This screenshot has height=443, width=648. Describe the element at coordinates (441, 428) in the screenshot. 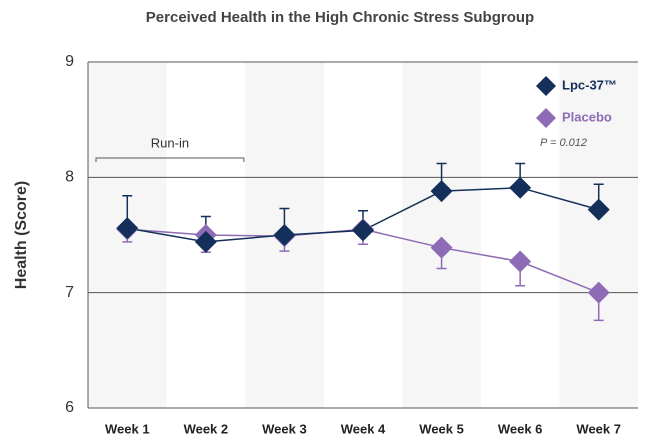

I see `x-tick-label: Week 5` at that location.